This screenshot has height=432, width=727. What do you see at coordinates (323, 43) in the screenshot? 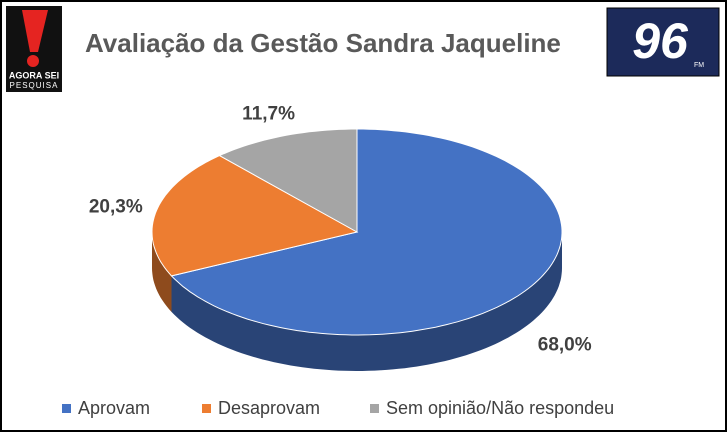
I see `chart-title: Avaliação da Gestão Sandra Jaqueline` at bounding box center [323, 43].